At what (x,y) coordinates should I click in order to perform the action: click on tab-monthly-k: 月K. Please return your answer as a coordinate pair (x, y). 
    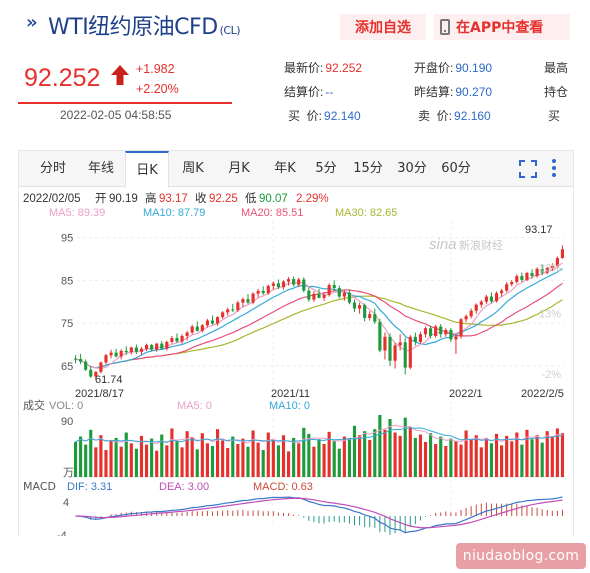
    Looking at the image, I should click on (239, 168).